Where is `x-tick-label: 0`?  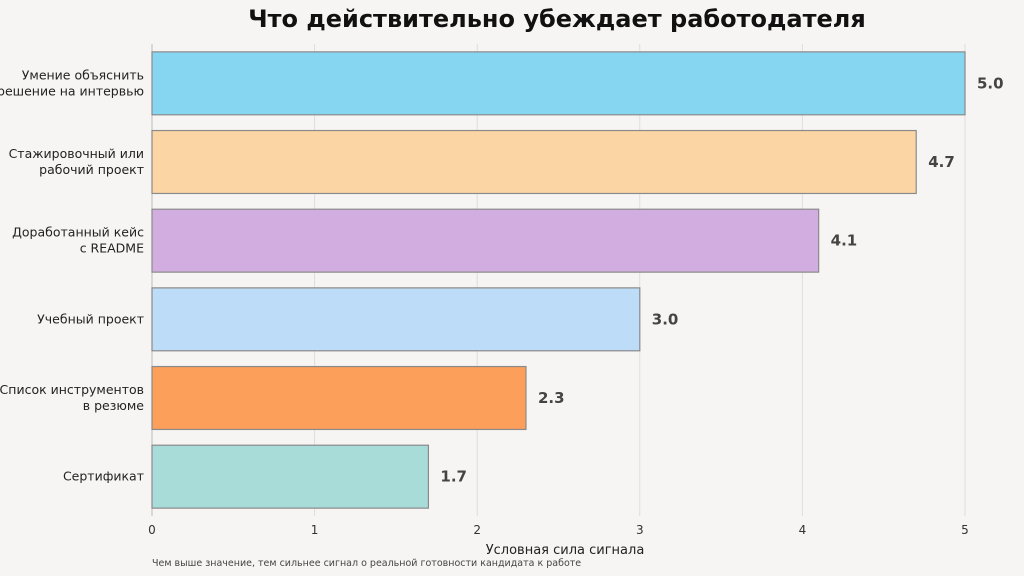
x-tick-label: 0 is located at coordinates (152, 530).